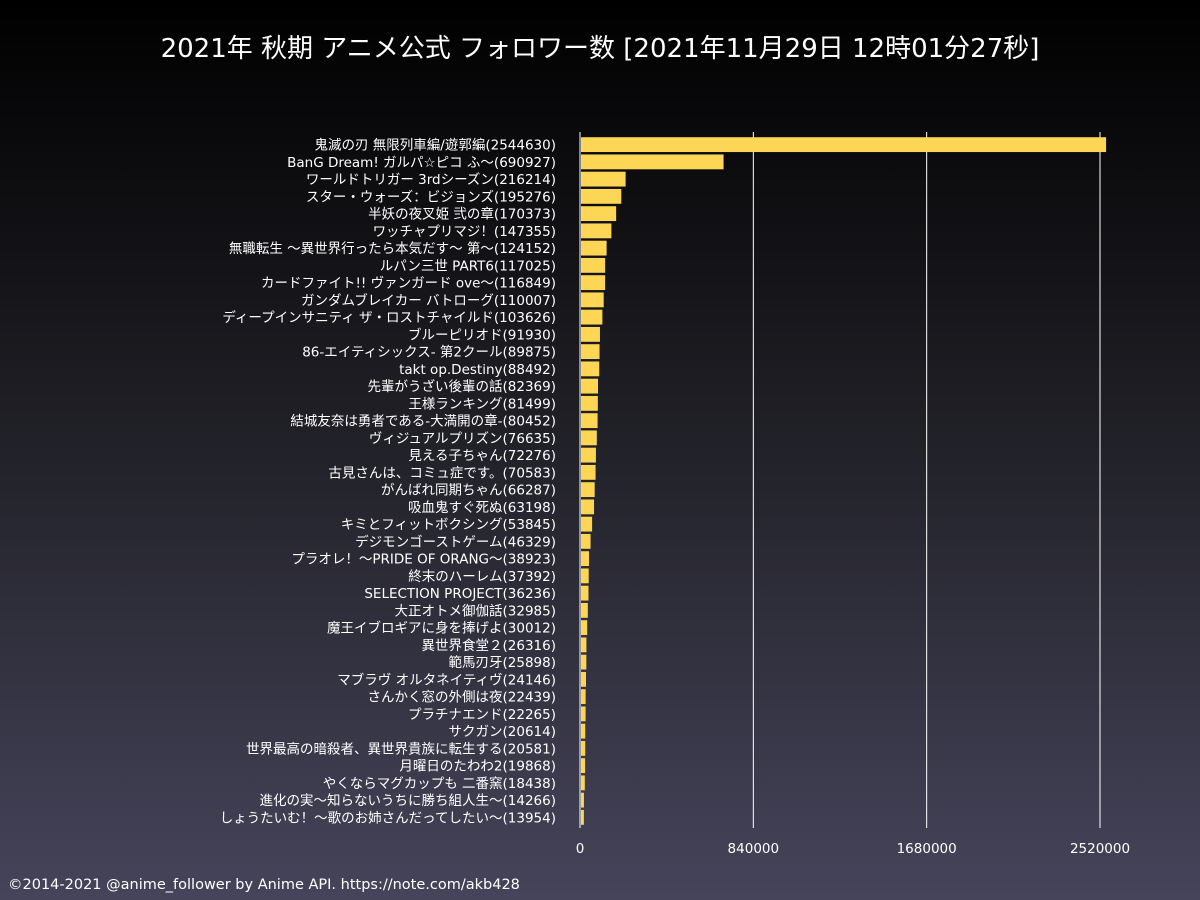 This screenshot has height=900, width=1200. I want to click on category-label: 王様ランキング(81499), so click(482, 404).